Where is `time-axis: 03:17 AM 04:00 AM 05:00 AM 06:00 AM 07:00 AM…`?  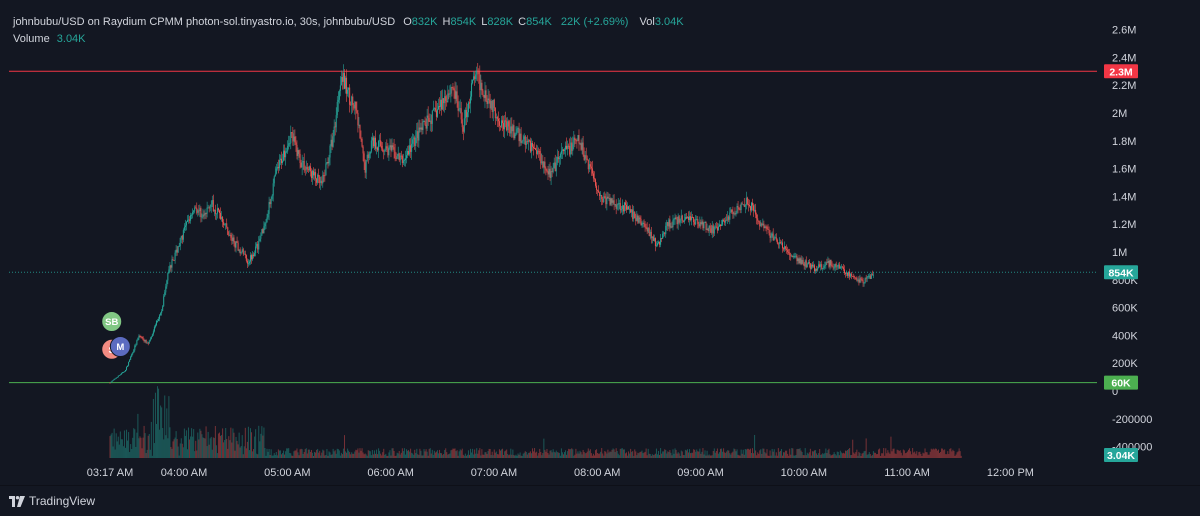
time-axis: 03:17 AM 04:00 AM 05:00 AM 06:00 AM 07:00 AM… is located at coordinates (560, 473).